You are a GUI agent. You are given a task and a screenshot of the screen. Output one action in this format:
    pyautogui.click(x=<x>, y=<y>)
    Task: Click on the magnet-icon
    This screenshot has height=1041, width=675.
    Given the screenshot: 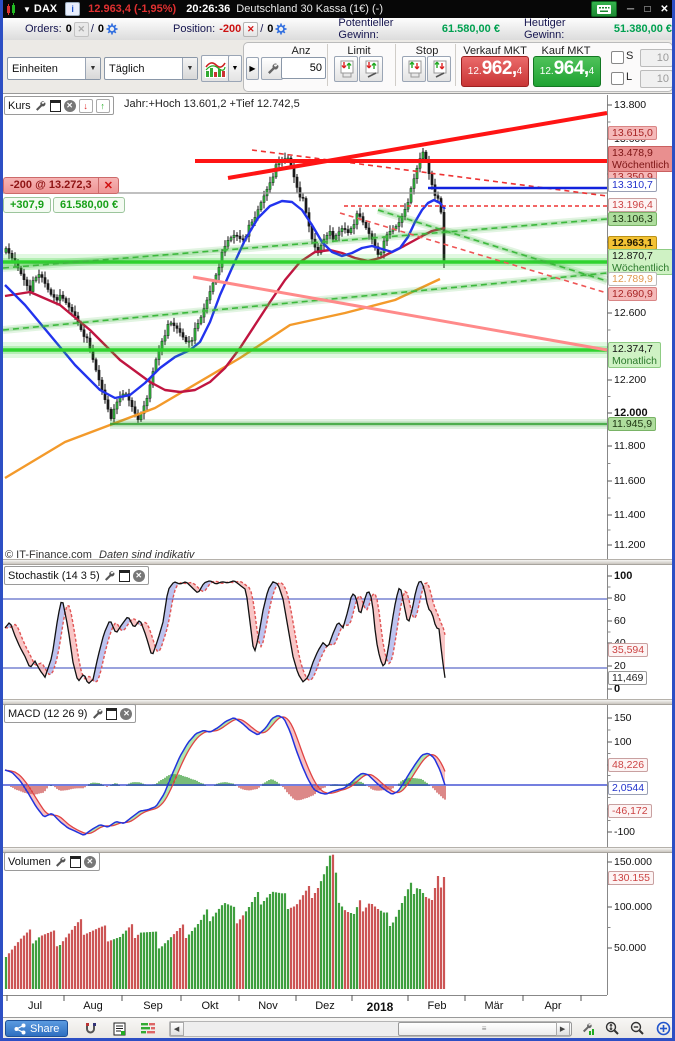 What is the action you would take?
    pyautogui.click(x=89, y=1028)
    